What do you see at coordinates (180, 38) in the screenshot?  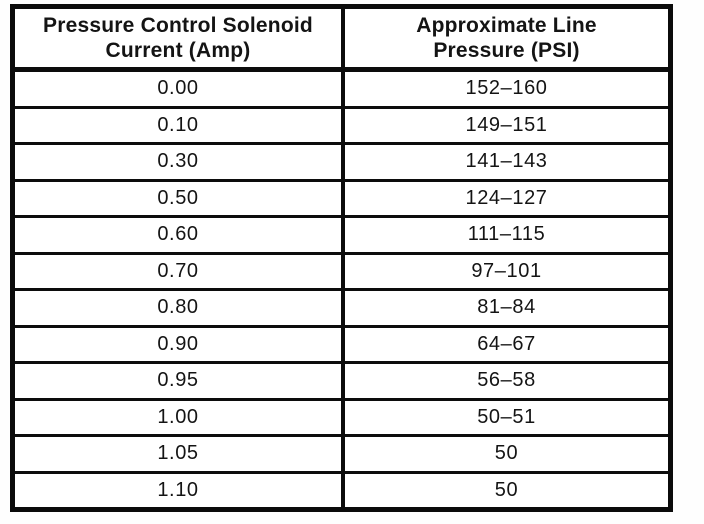 I see `header-solenoid-current: Pressure Control Solenoid Current (Amp)` at bounding box center [180, 38].